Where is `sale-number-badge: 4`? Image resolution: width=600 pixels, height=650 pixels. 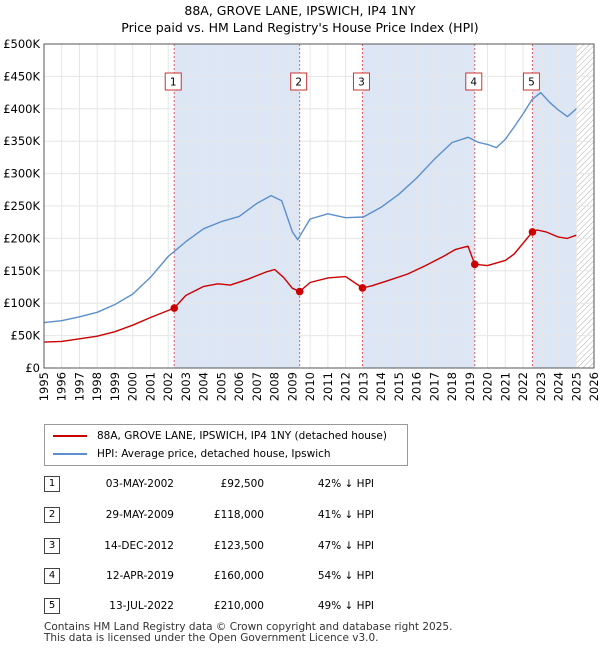 sale-number-badge: 4 is located at coordinates (52, 576).